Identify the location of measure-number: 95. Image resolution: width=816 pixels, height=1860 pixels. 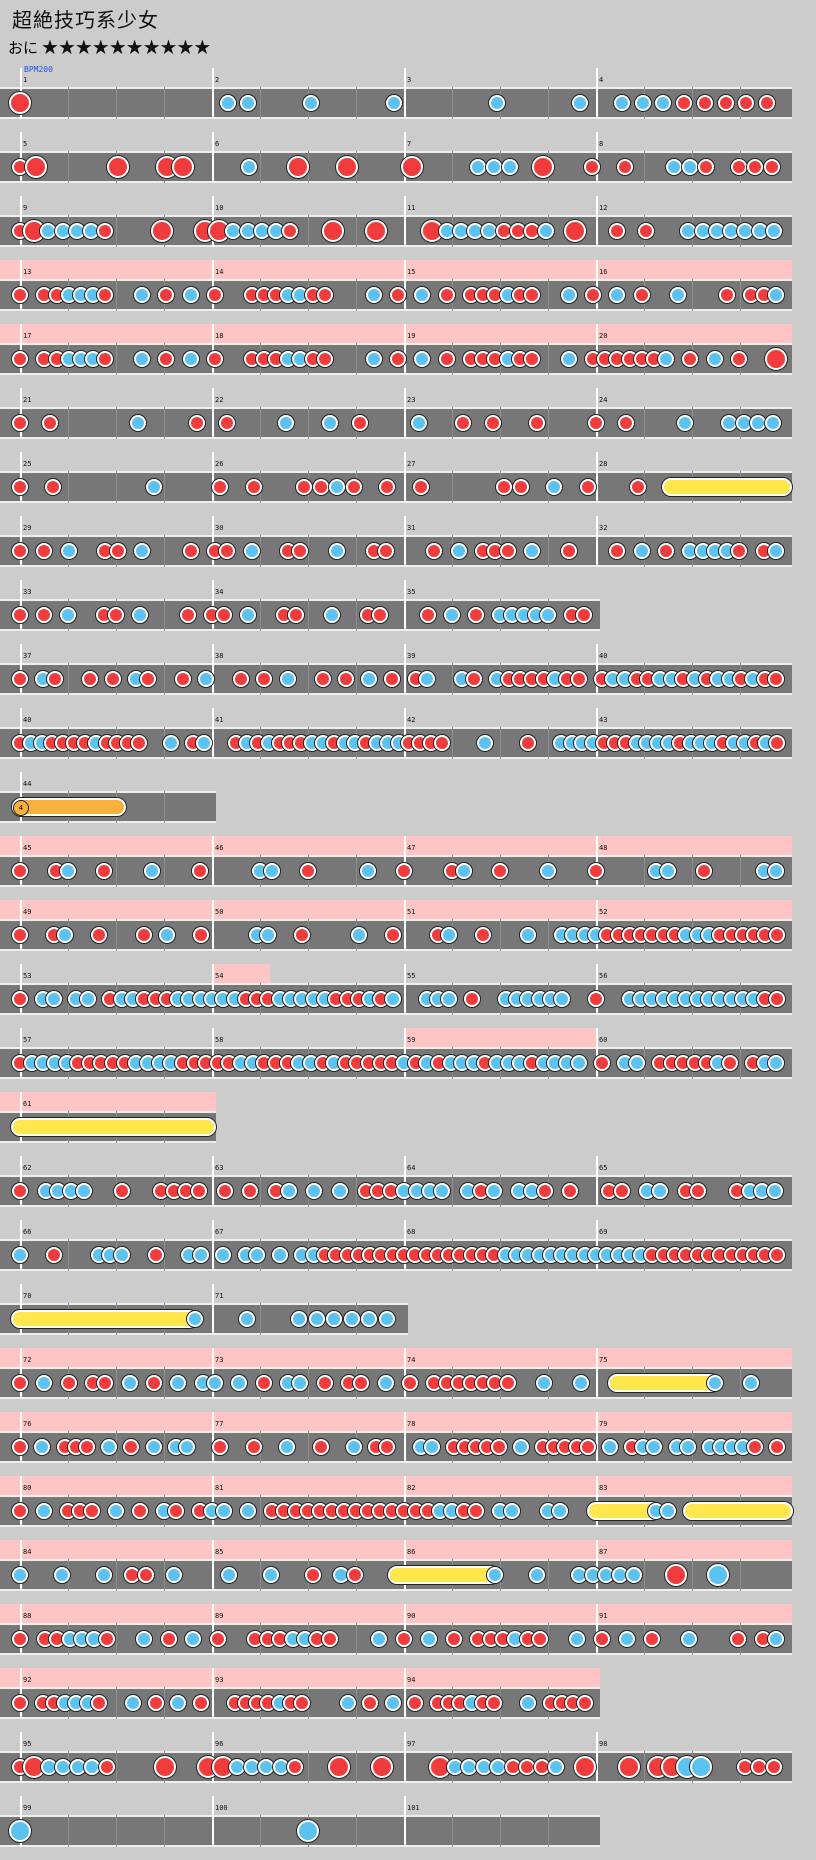
(27, 1744).